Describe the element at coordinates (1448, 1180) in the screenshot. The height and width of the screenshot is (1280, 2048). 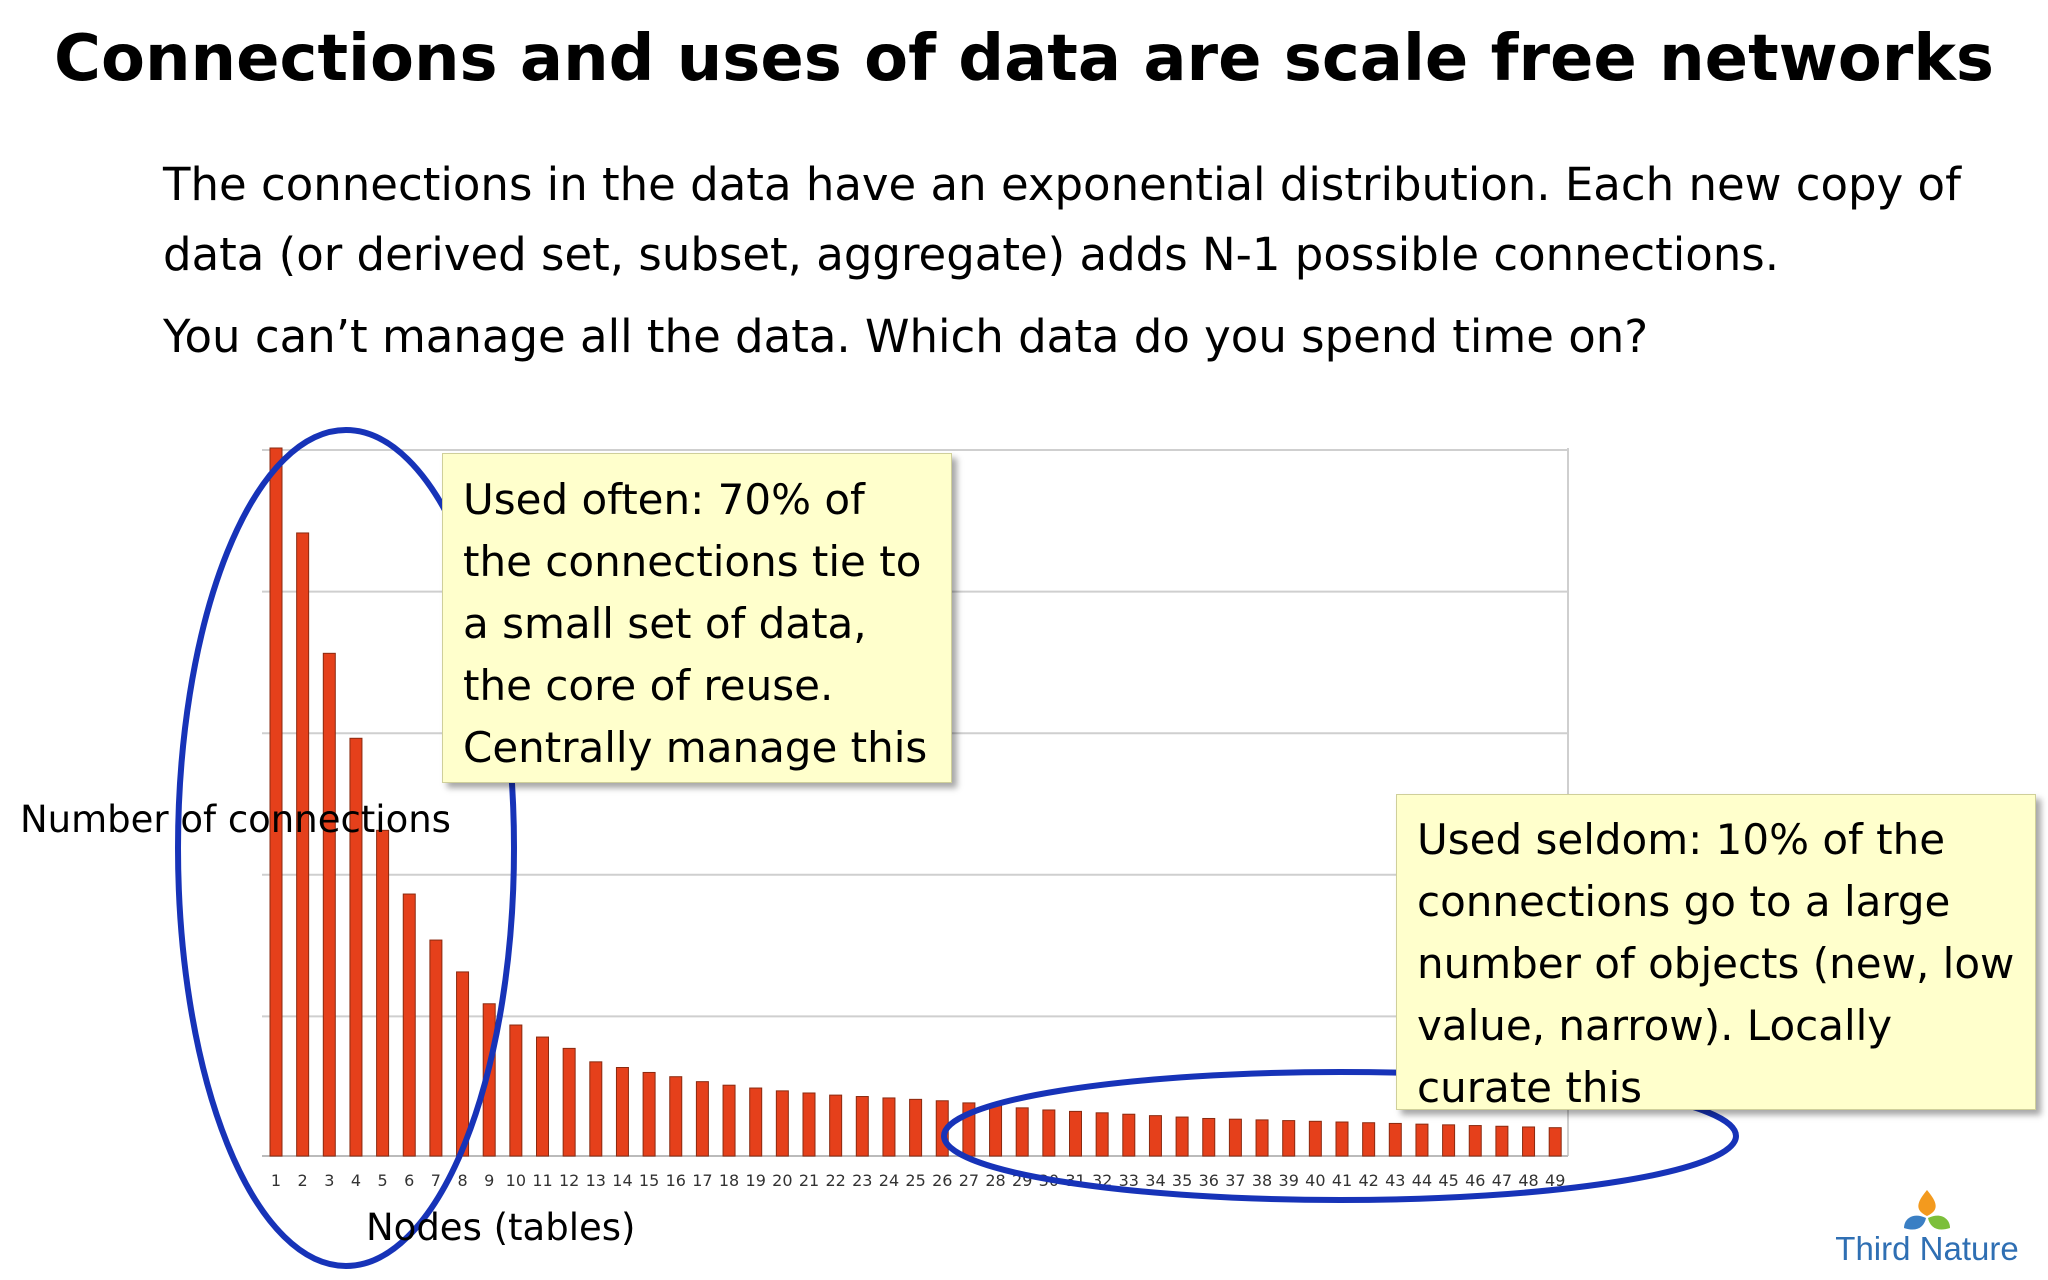
I see `x-tick-label: 45` at that location.